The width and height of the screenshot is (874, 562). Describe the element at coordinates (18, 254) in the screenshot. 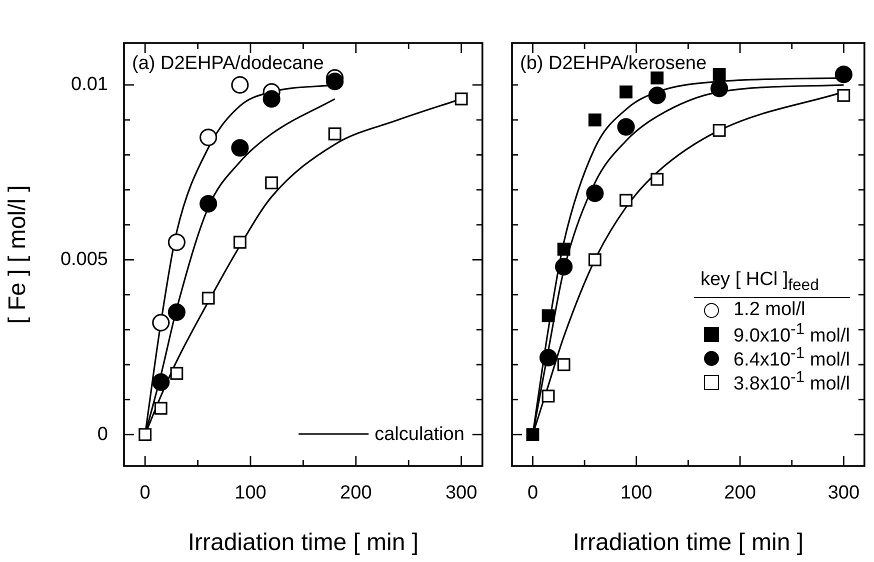

I see `y-axis-title: [ Fe ] [ mol/l ]` at that location.